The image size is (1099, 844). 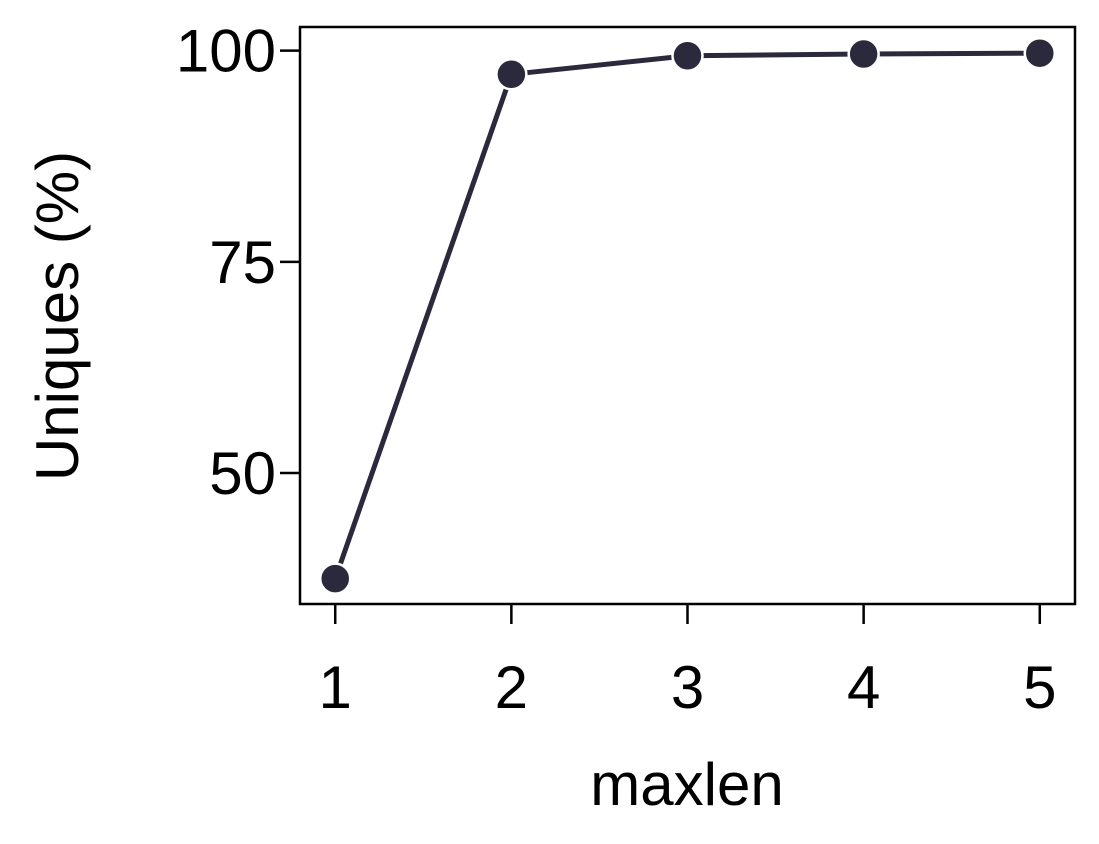 What do you see at coordinates (1039, 687) in the screenshot?
I see `x-tick-label-5: 5` at bounding box center [1039, 687].